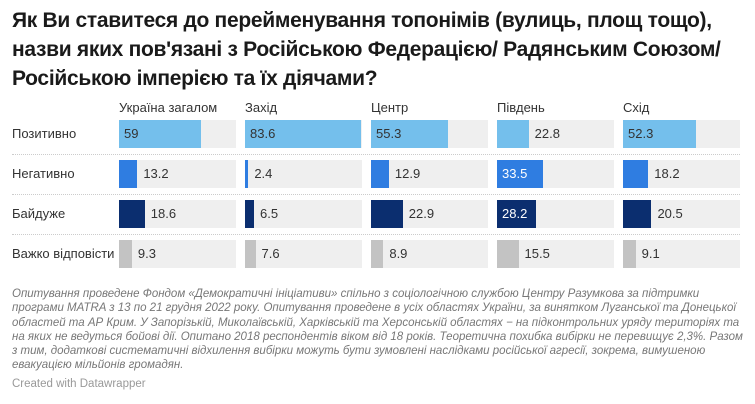 The image size is (755, 404). Describe the element at coordinates (547, 133) in the screenshot. I see `value-label: 22.8` at that location.